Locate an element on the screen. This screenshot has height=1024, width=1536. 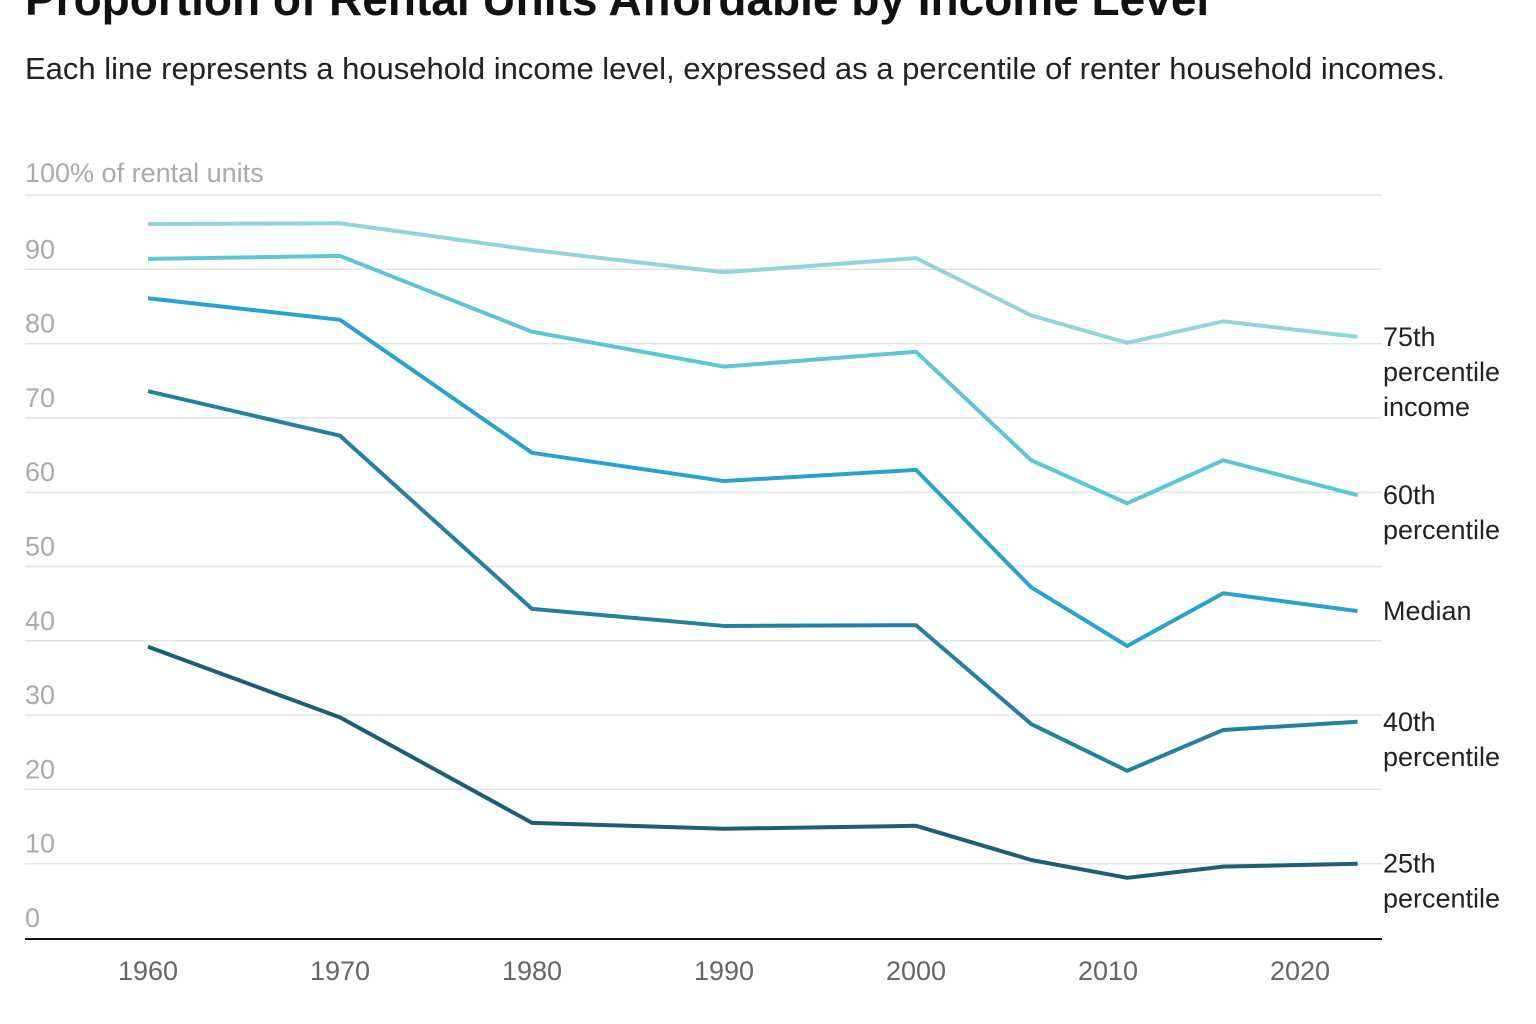
x-tick-label: 1960 is located at coordinates (148, 971).